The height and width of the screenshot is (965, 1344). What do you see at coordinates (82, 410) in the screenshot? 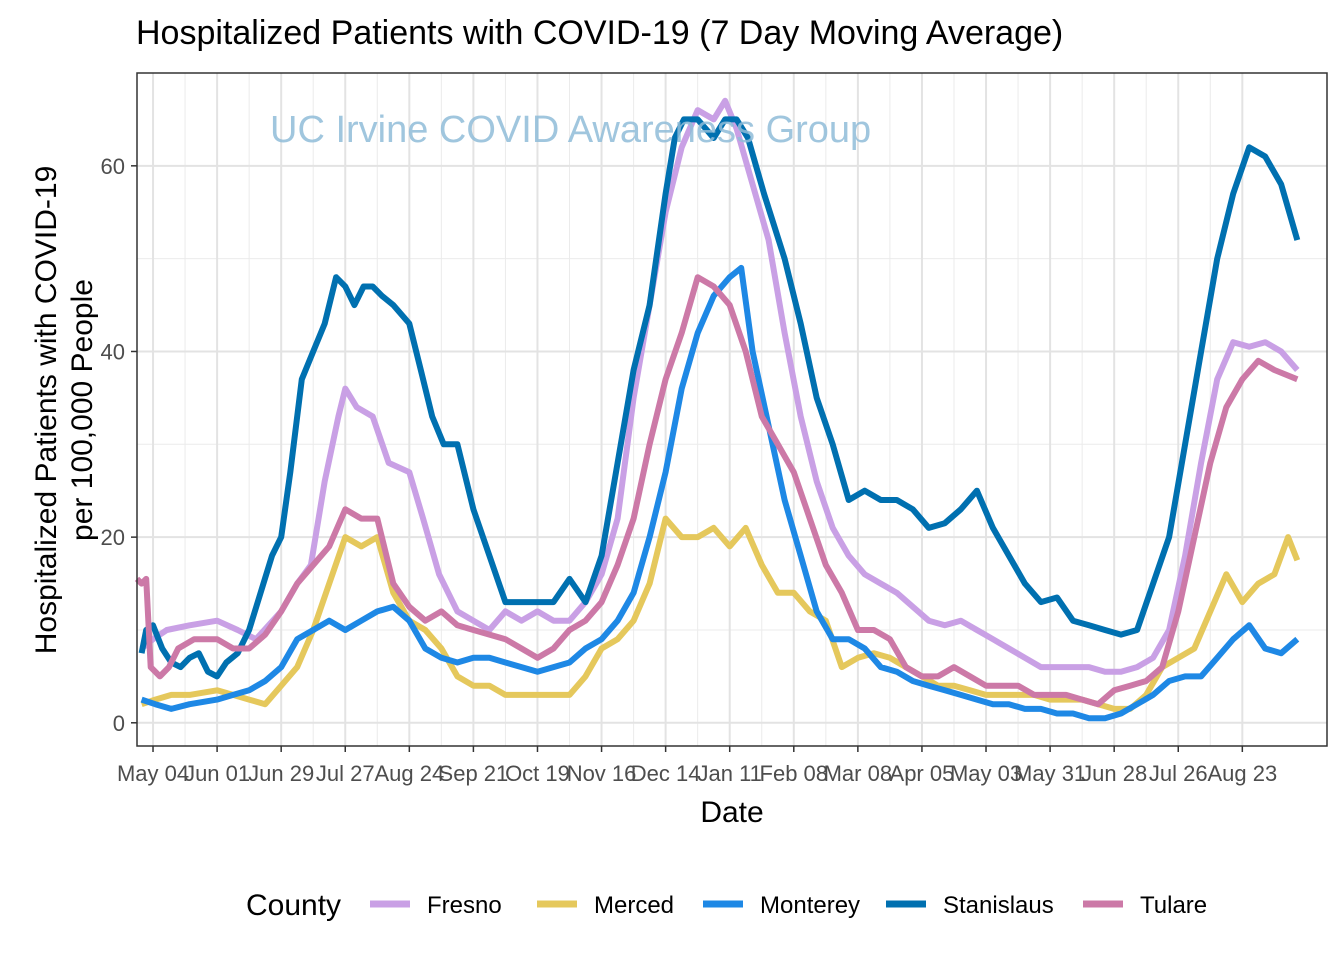
I see `y-axis-title-line2: per 100,000 People` at bounding box center [82, 410].